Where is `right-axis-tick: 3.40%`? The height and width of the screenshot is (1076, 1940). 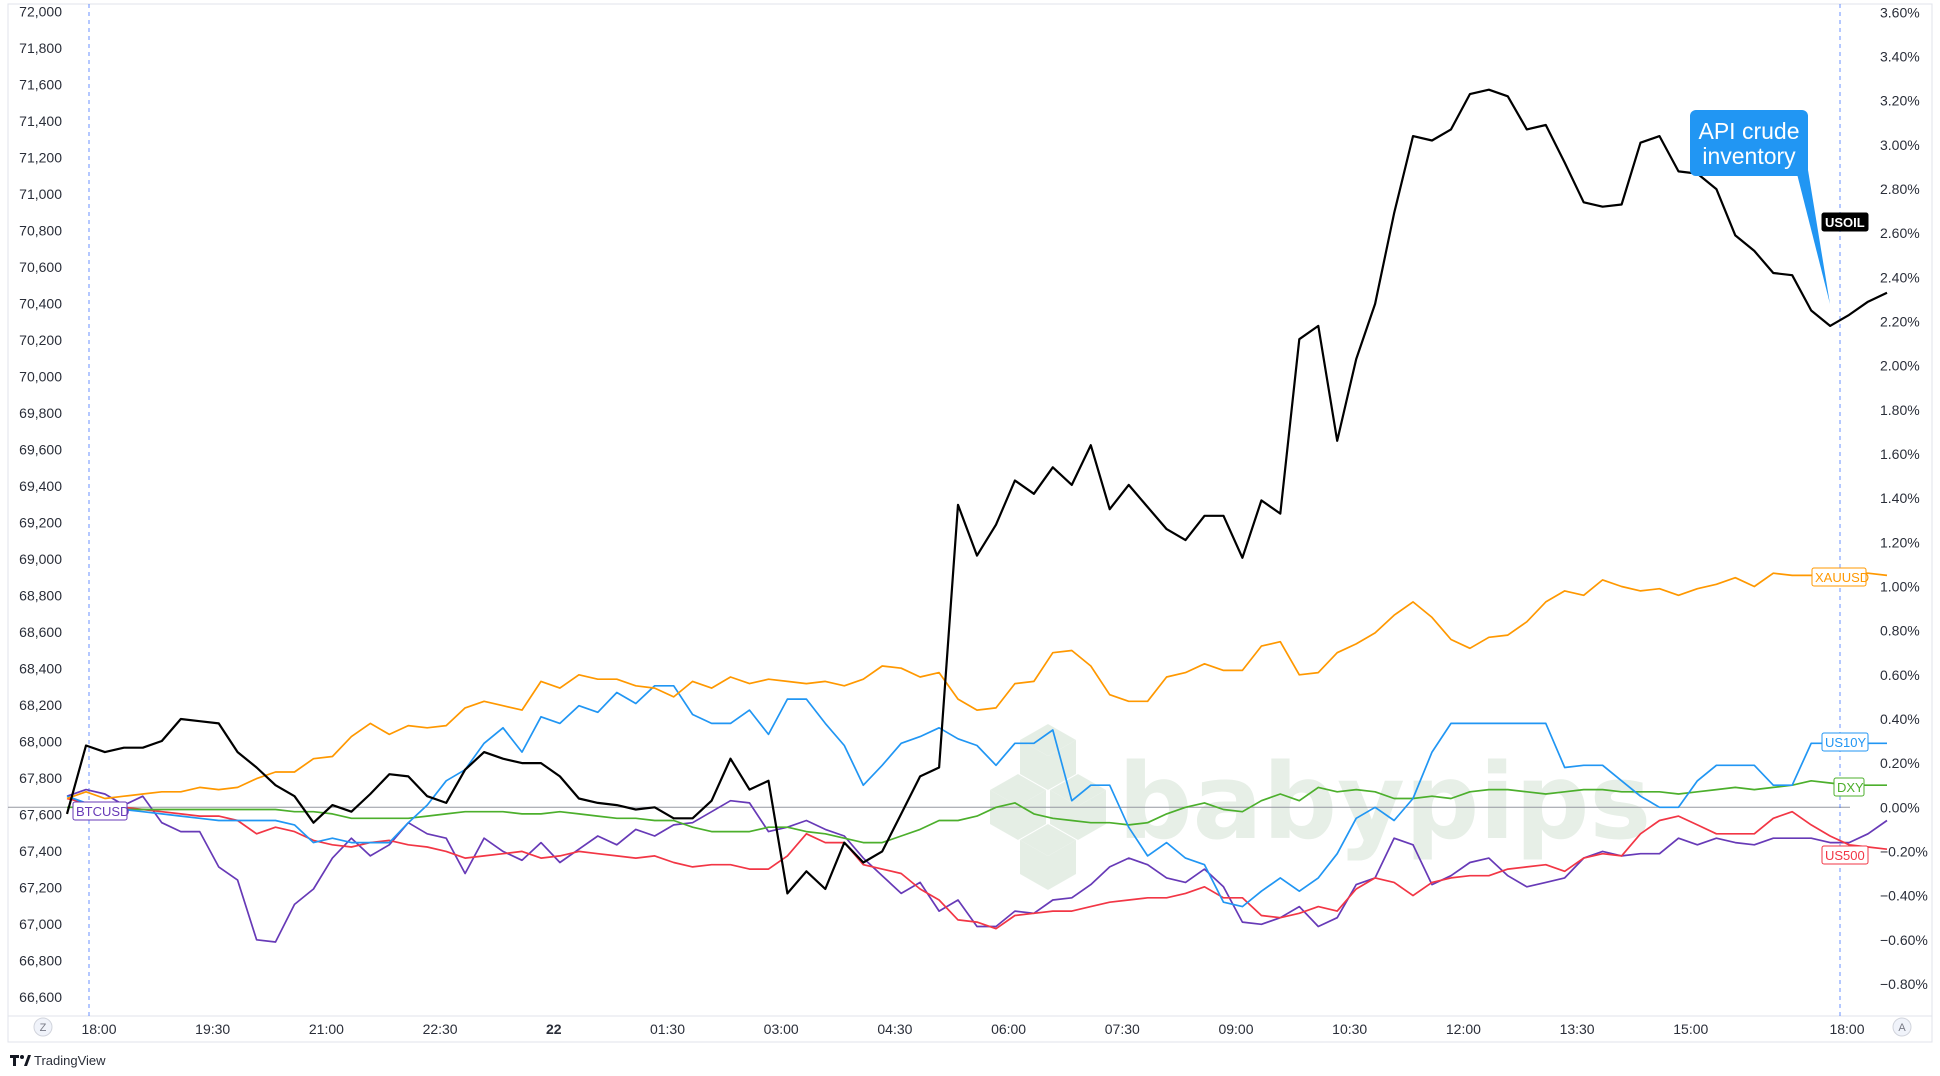 right-axis-tick: 3.40% is located at coordinates (1900, 57).